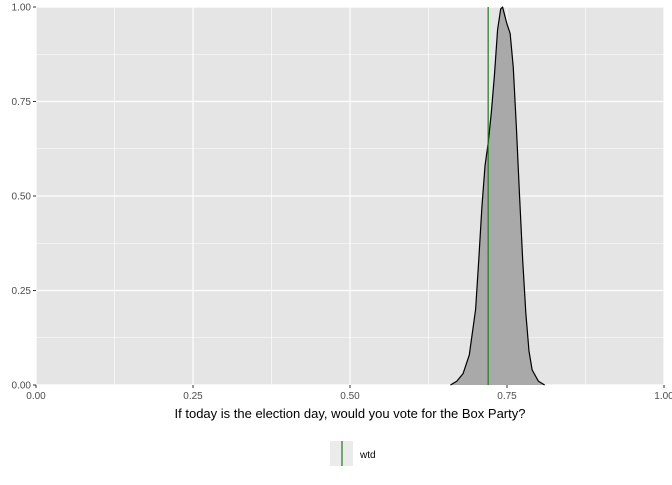  What do you see at coordinates (22, 102) in the screenshot?
I see `y-tick-label: 0.75` at bounding box center [22, 102].